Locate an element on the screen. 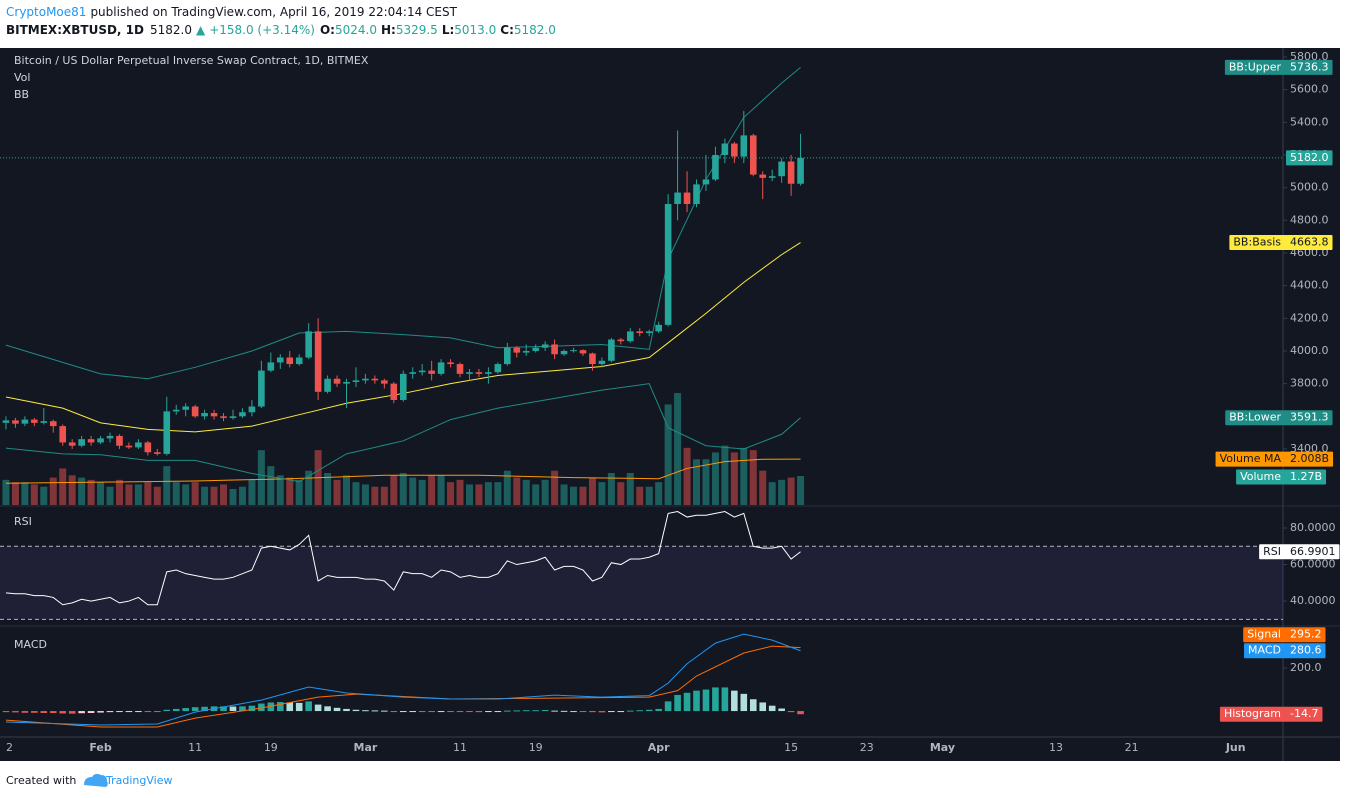  tag-name: Signal is located at coordinates (1264, 634).